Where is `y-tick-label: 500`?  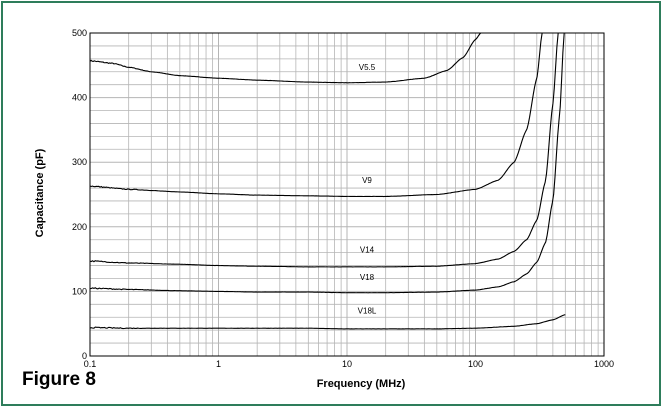 y-tick-label: 500 is located at coordinates (79, 33).